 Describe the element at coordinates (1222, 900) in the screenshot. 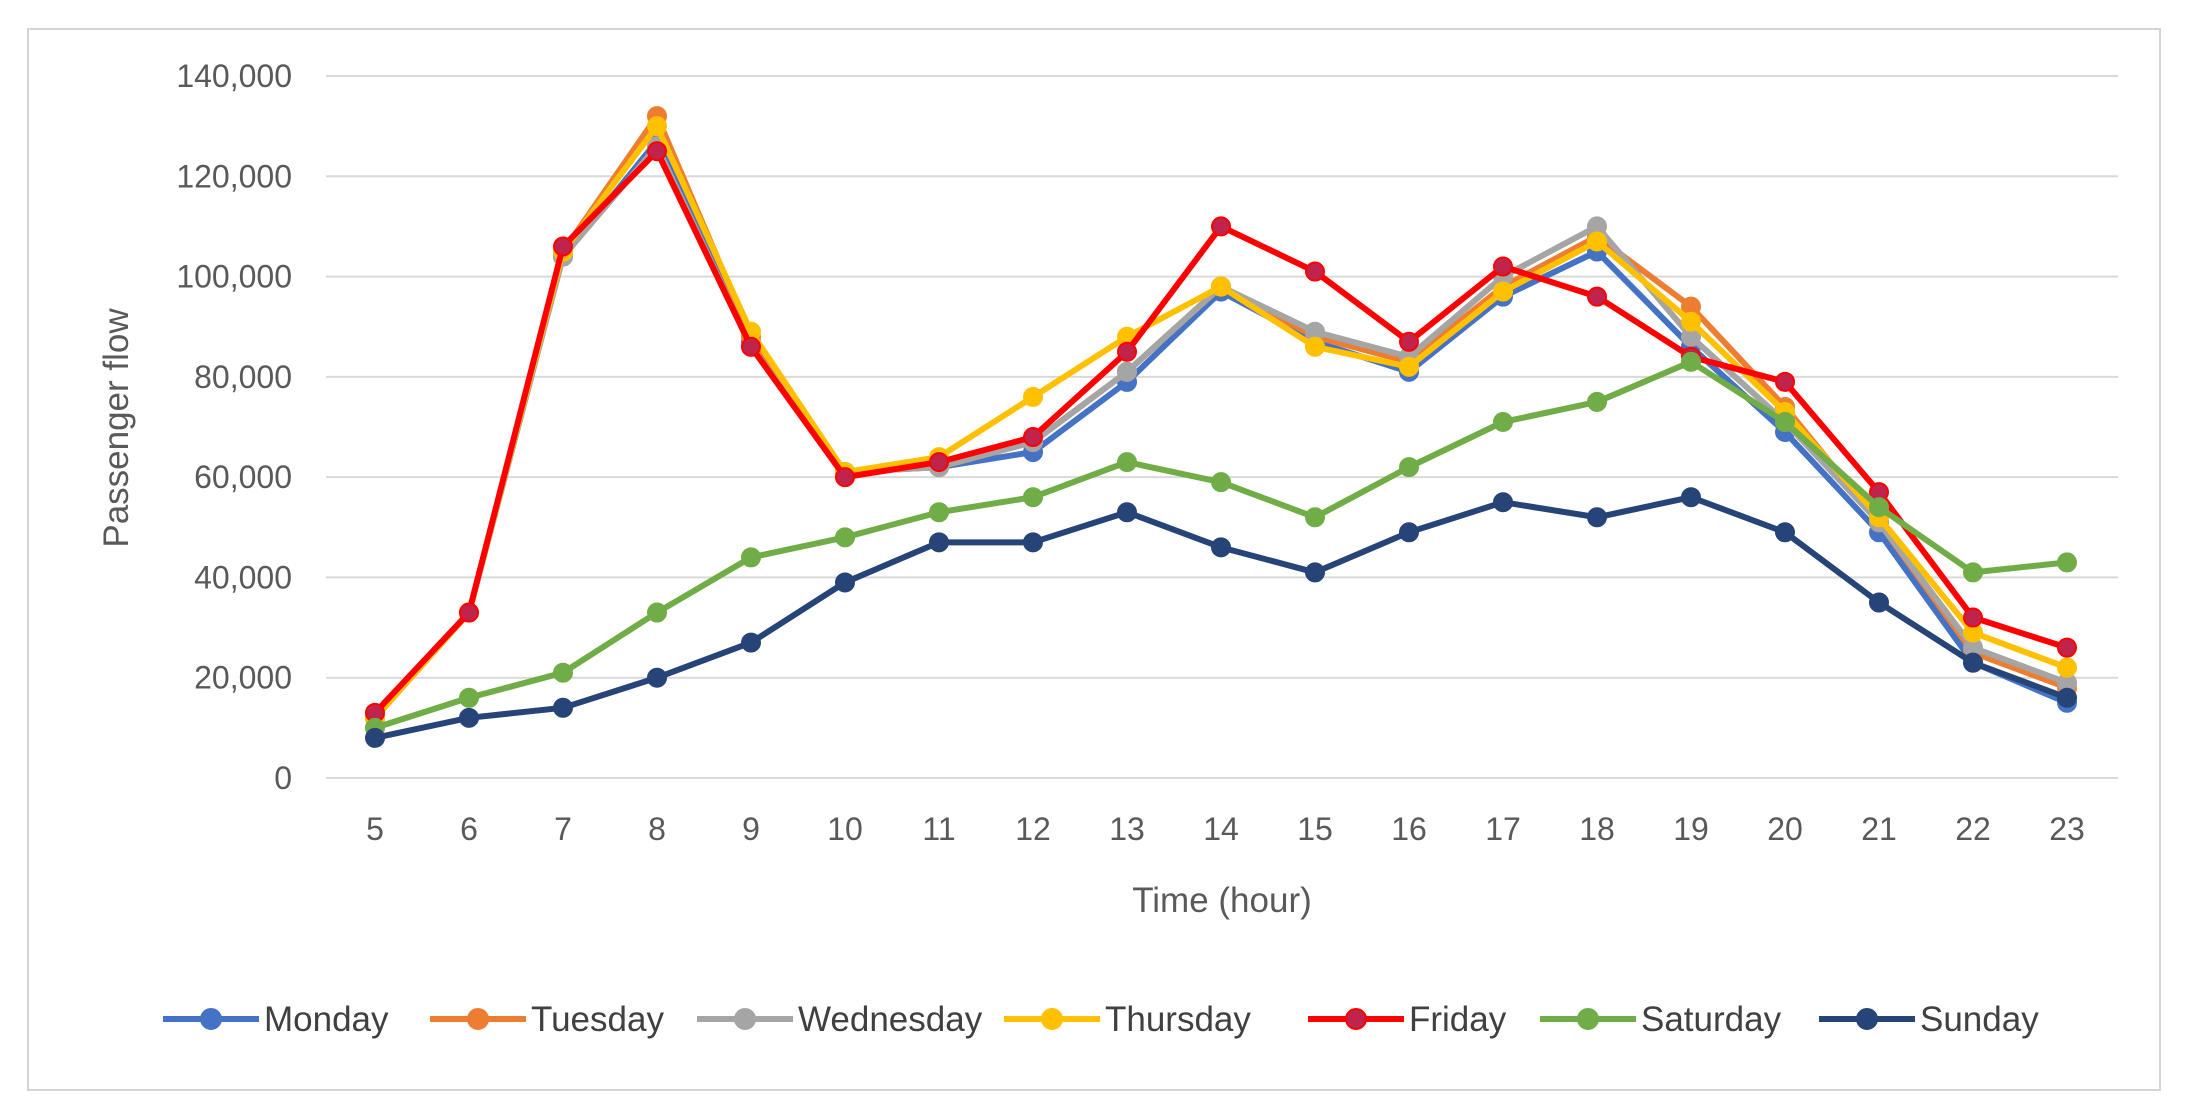

I see `x-axis-title: Time (hour)` at that location.